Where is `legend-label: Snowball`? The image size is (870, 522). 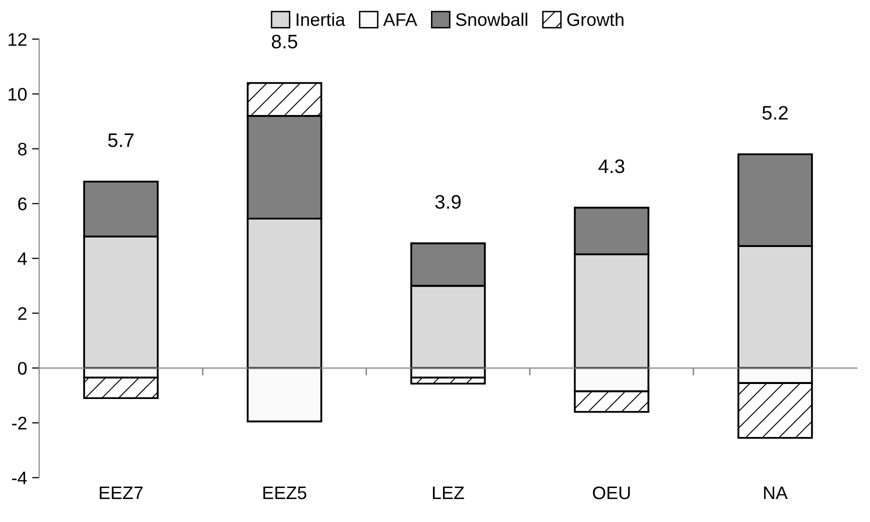
legend-label: Snowball is located at coordinates (492, 19).